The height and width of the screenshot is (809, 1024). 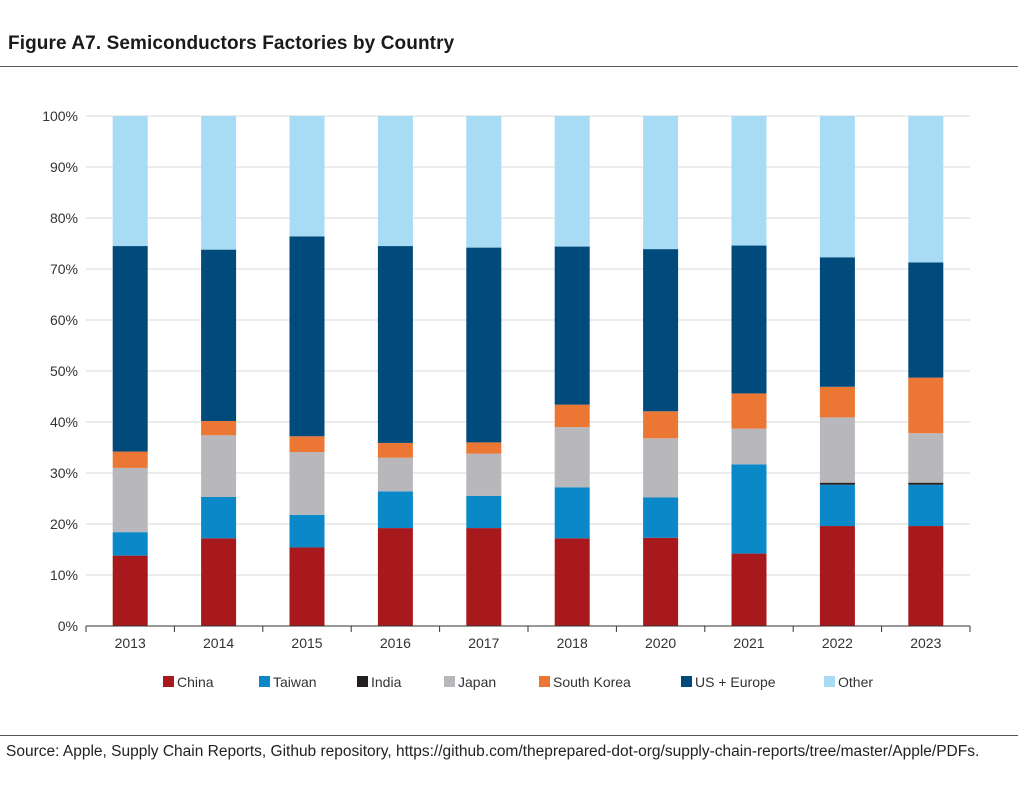 What do you see at coordinates (218, 643) in the screenshot?
I see `x-tick-label: 2014` at bounding box center [218, 643].